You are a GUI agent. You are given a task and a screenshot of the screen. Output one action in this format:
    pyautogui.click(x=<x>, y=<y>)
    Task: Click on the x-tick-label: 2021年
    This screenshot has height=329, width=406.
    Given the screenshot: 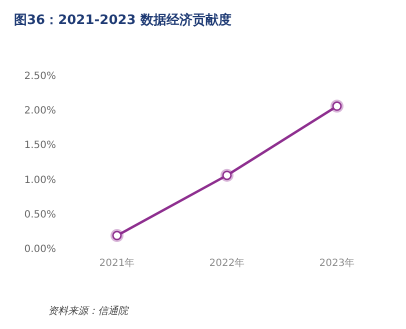 What is the action you would take?
    pyautogui.click(x=117, y=263)
    